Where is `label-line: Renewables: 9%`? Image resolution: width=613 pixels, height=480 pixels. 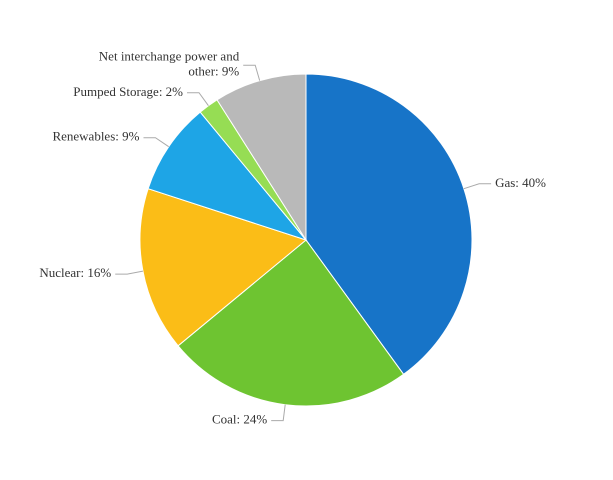
label-line: Renewables: 9% is located at coordinates (95, 136).